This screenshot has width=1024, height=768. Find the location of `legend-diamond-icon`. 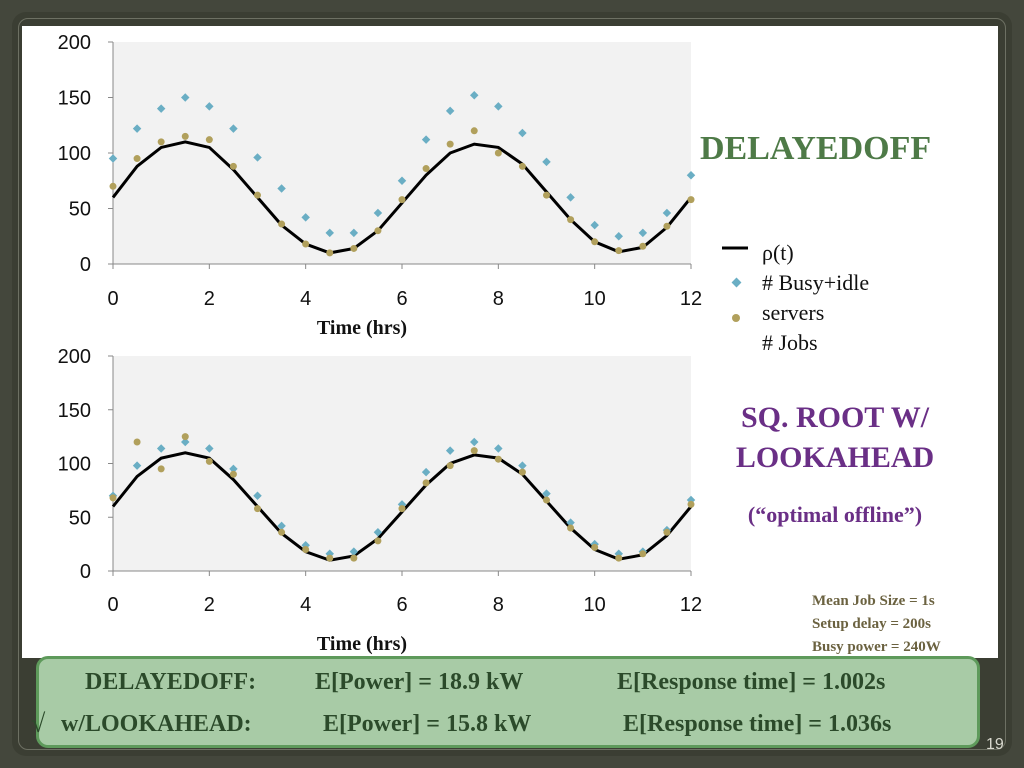

legend-diamond-icon is located at coordinates (736, 282).